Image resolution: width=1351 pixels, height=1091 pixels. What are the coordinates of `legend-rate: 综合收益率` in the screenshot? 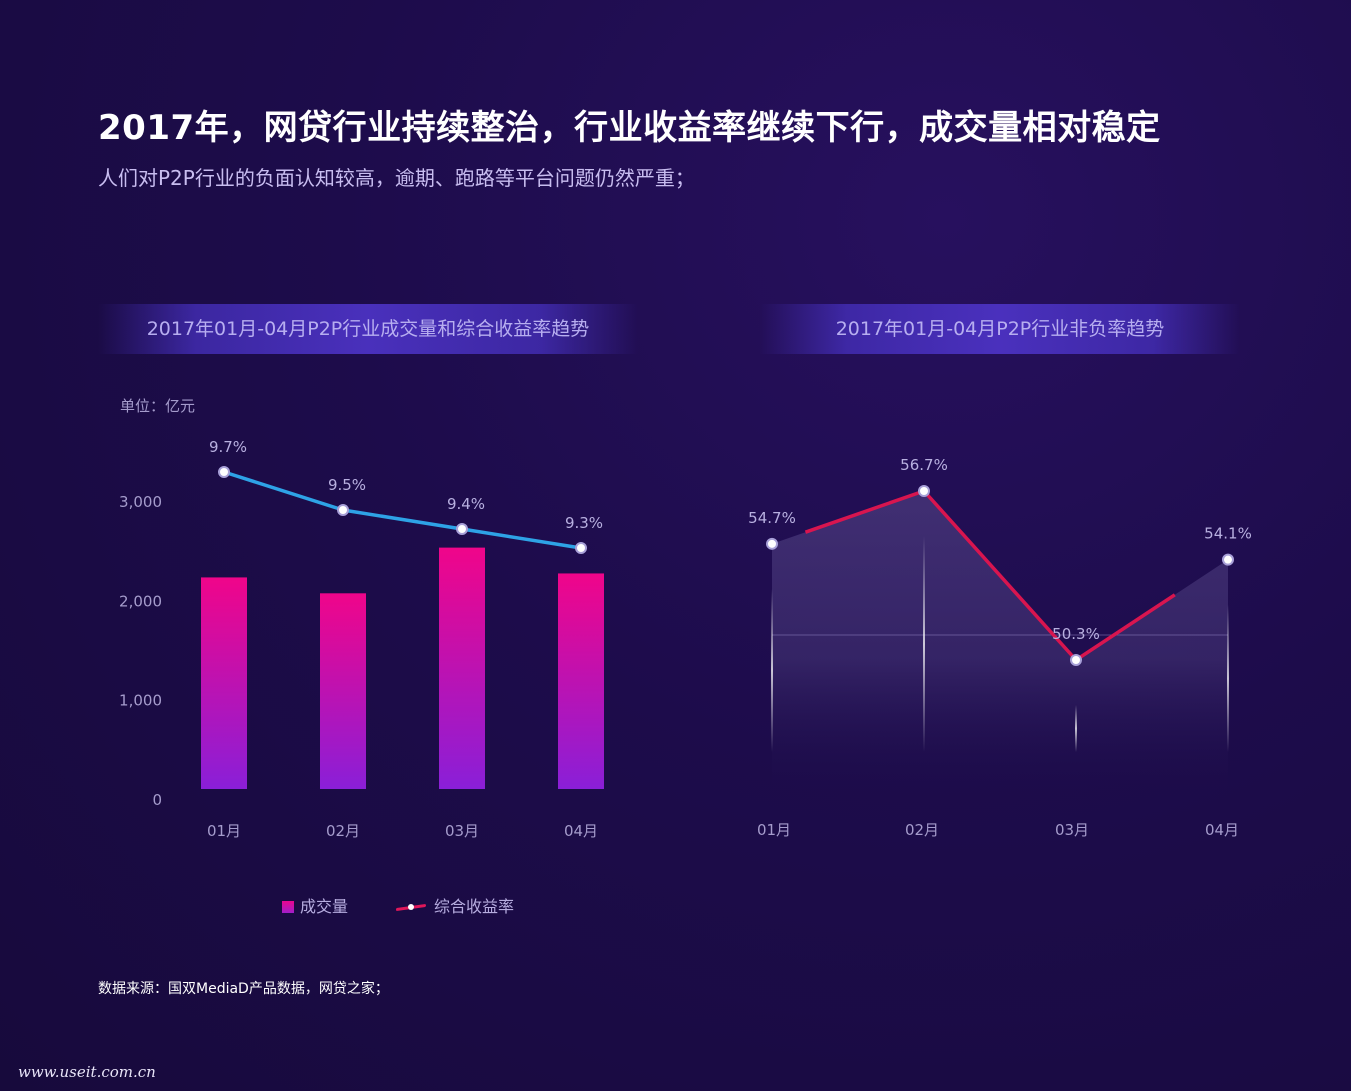 It's located at (455, 905).